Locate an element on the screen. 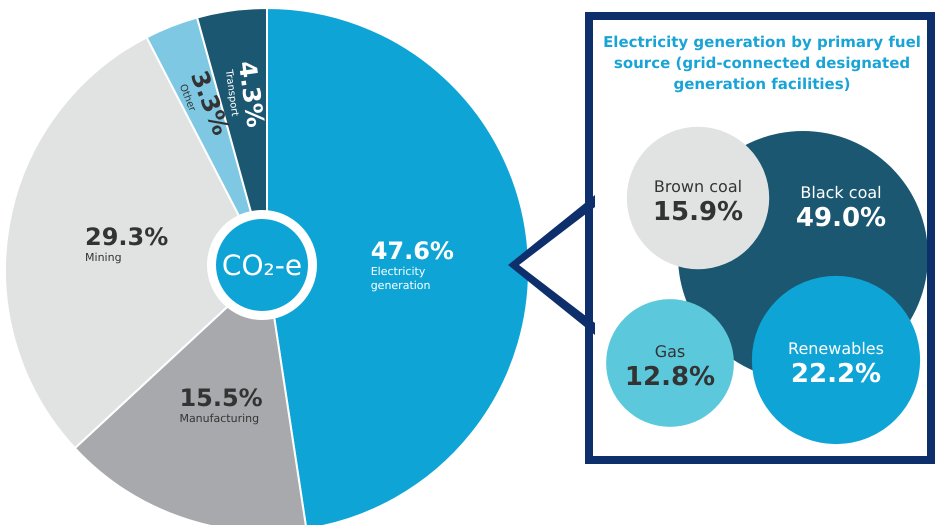  text: CO₂-e is located at coordinates (262, 265).